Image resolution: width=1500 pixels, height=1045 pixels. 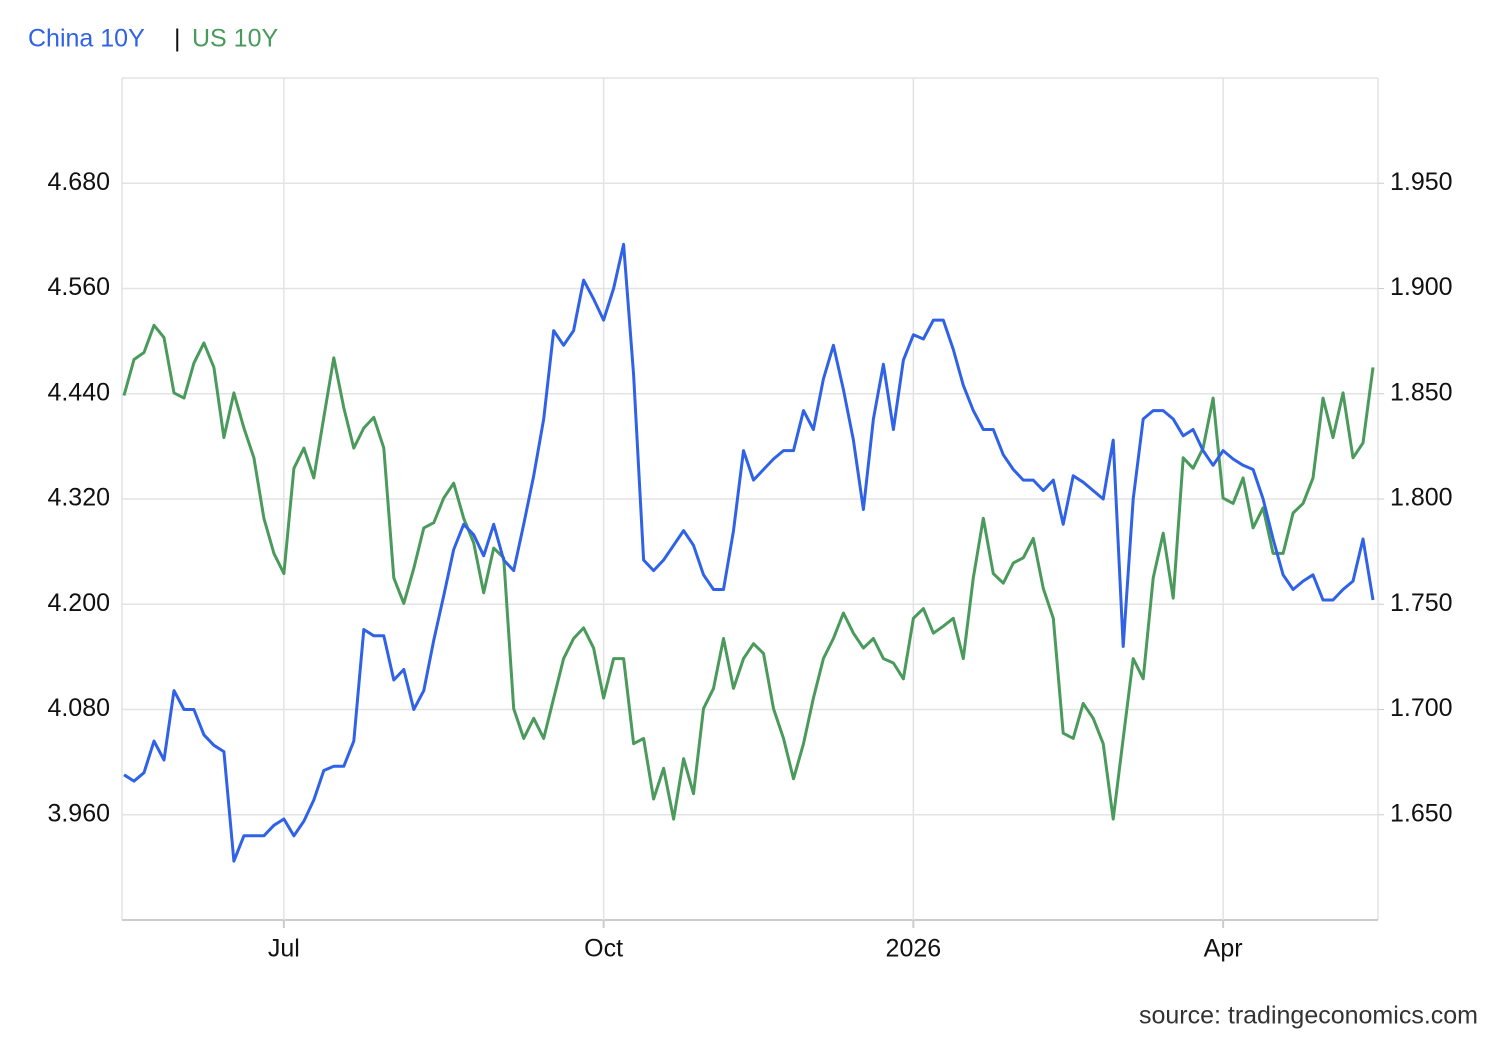 I want to click on y-tick-label: 4.080, so click(x=78, y=708).